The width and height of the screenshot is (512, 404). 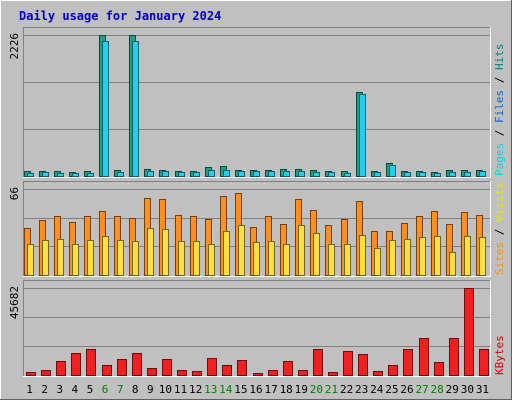 What do you see at coordinates (59, 389) in the screenshot?
I see `x-tick-label-day-3: 3` at bounding box center [59, 389].